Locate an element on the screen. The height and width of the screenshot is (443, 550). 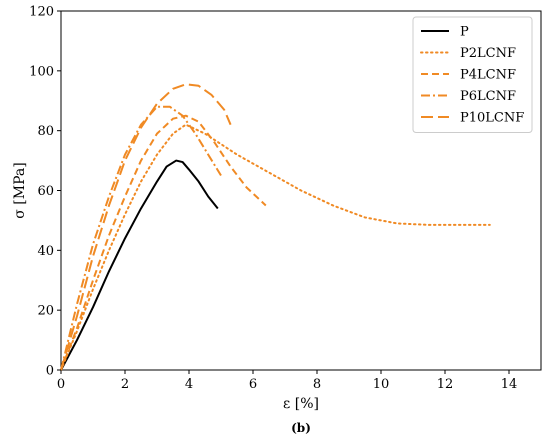
y-tick-label: 0 is located at coordinates (50, 371).